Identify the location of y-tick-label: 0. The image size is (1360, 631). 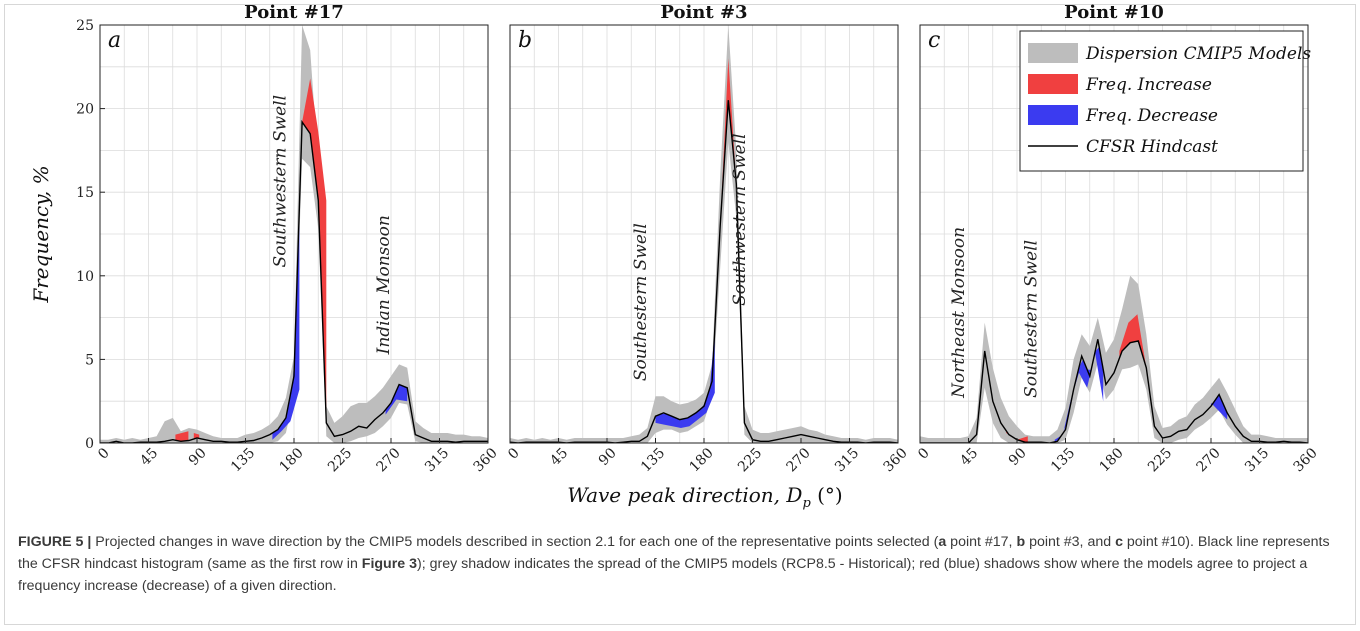
(89, 444).